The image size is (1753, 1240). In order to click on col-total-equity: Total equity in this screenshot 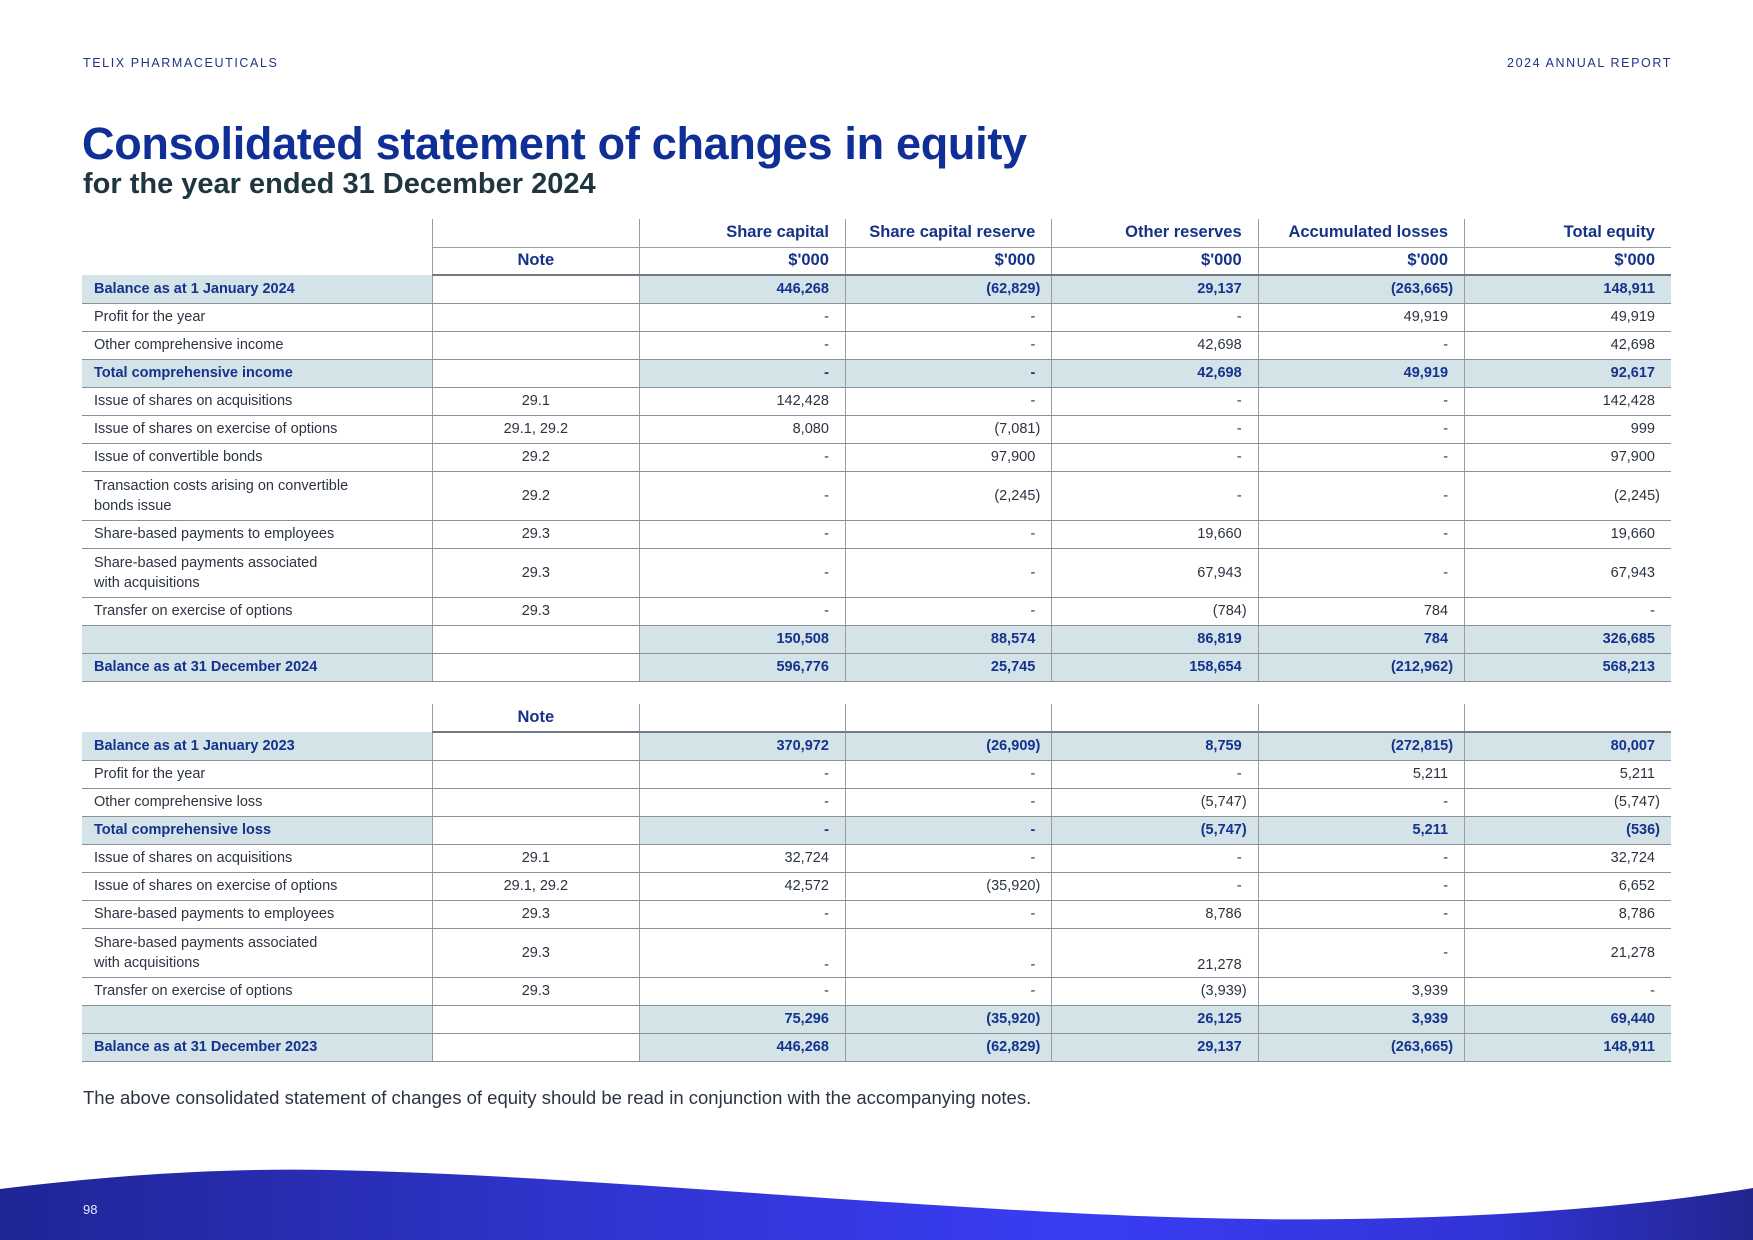, I will do `click(1567, 233)`.